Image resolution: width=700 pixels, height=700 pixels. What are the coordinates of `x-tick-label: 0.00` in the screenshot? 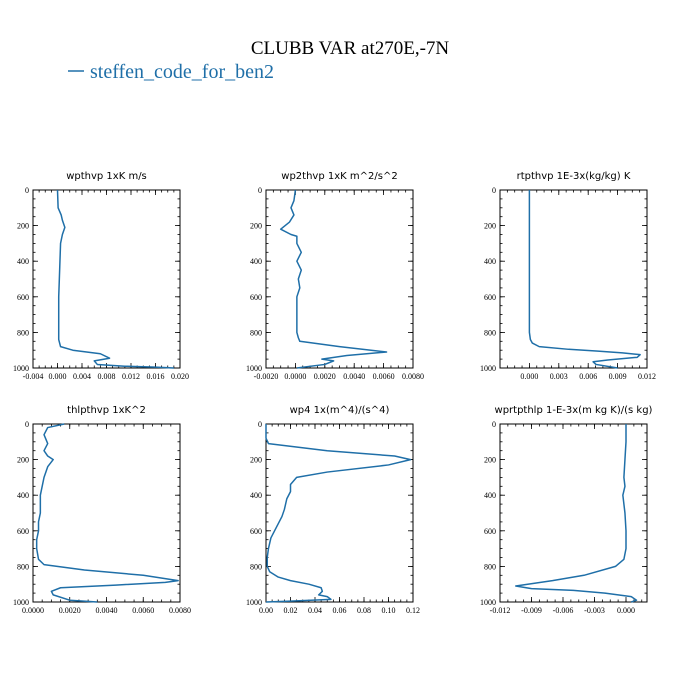 It's located at (266, 610).